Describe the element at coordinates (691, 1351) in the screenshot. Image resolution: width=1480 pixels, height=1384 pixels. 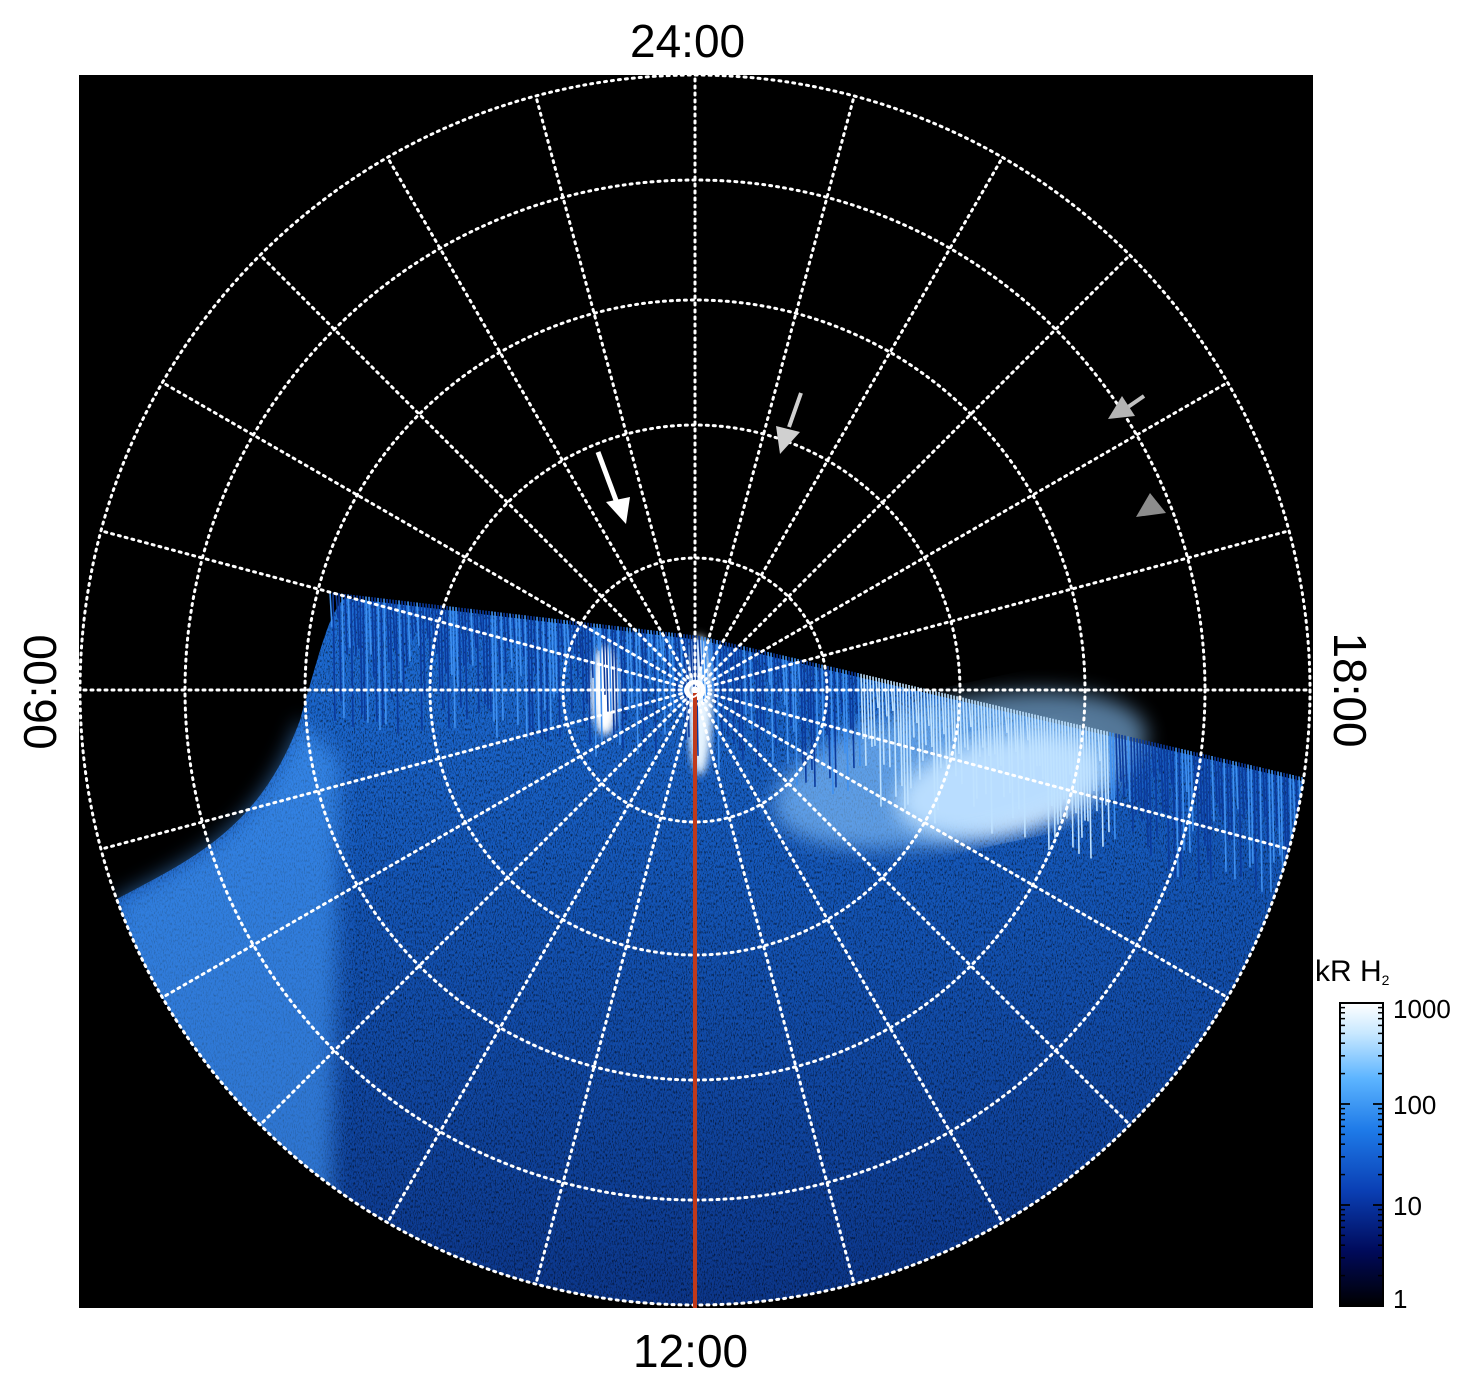
I see `label-12-00: 12:00` at that location.